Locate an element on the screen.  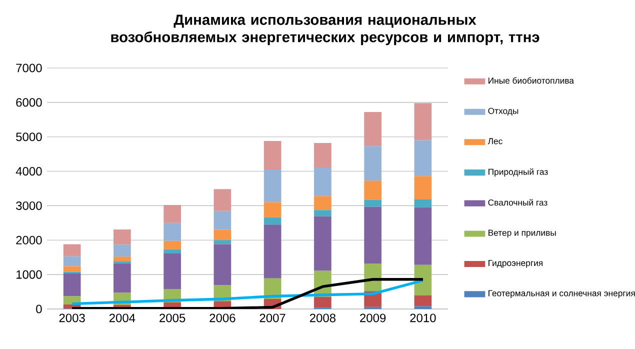
x-tick-label: 2007 is located at coordinates (273, 318).